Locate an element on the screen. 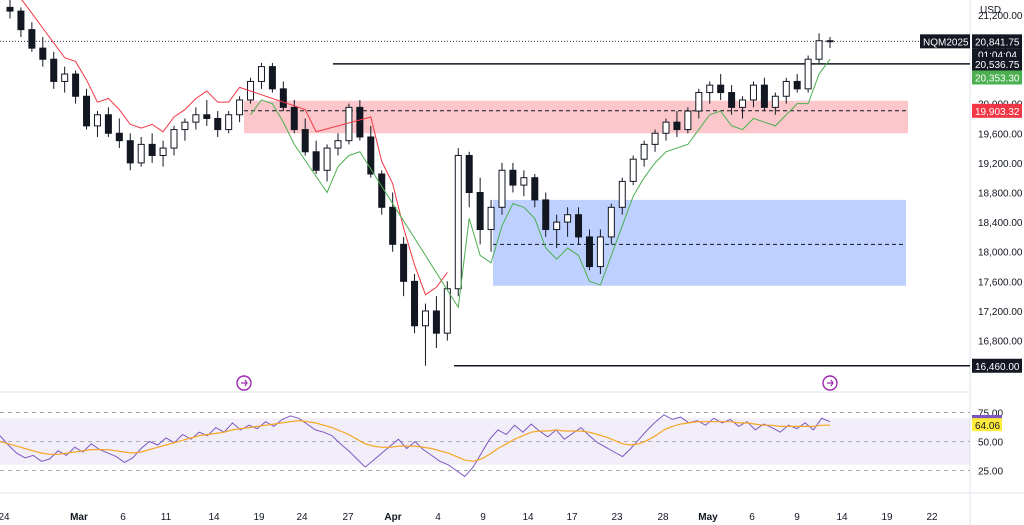 The height and width of the screenshot is (525, 1024). price-tick-label: 18,000.00 is located at coordinates (1000, 253).